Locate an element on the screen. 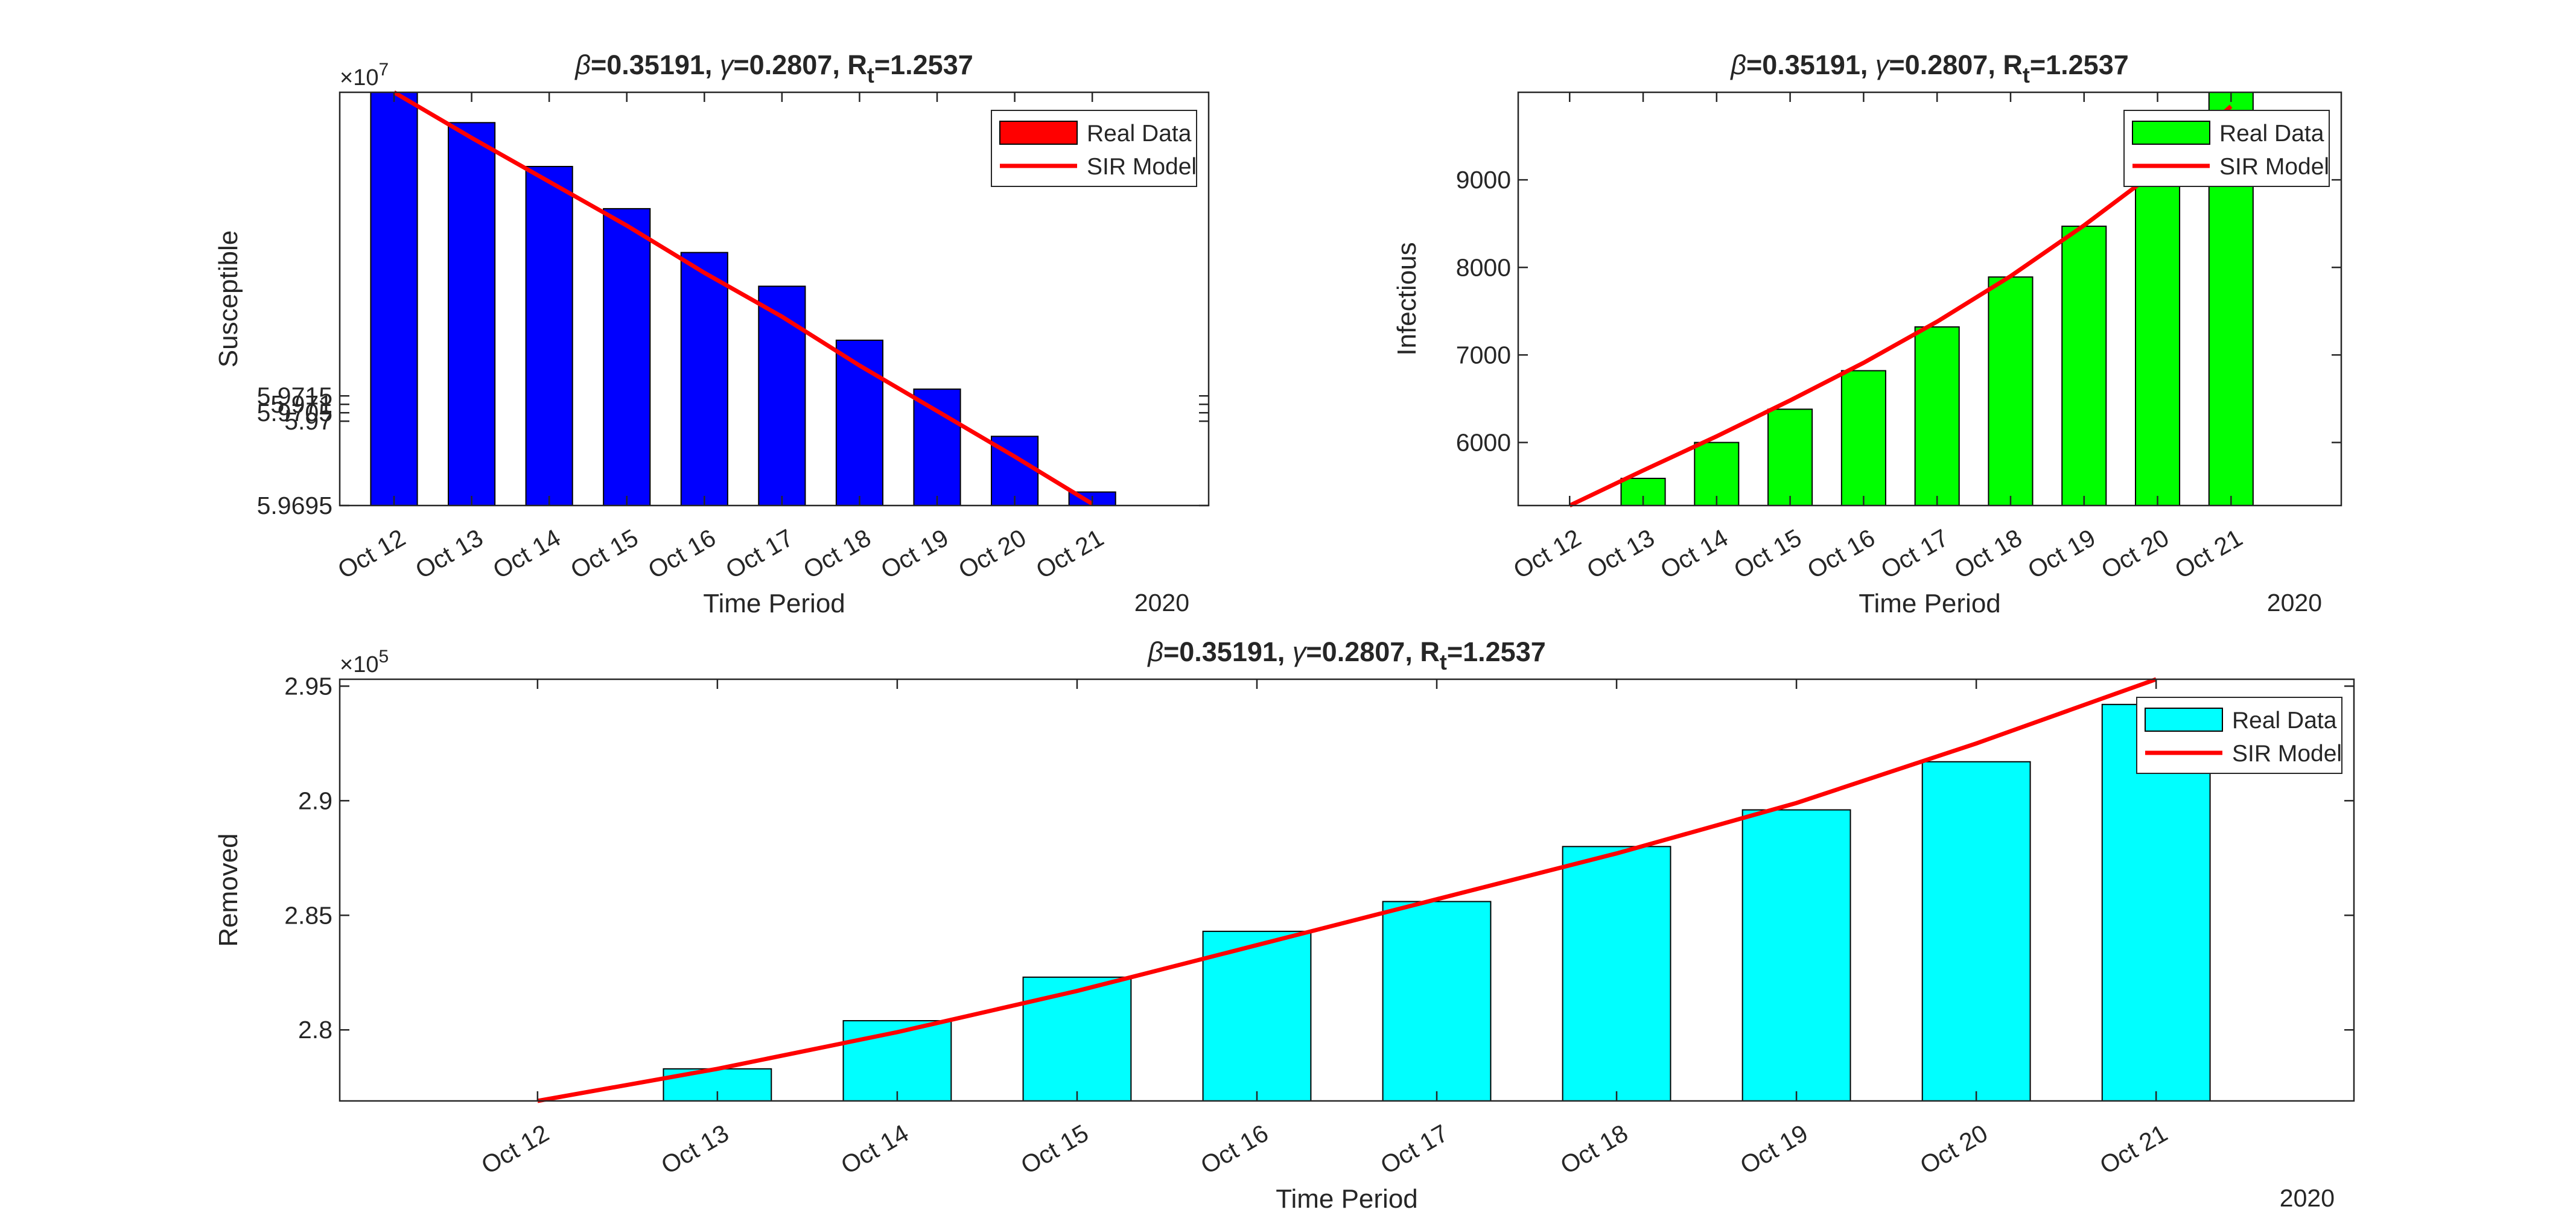 The height and width of the screenshot is (1227, 2576). y-tick-label: 5.97 is located at coordinates (308, 421).